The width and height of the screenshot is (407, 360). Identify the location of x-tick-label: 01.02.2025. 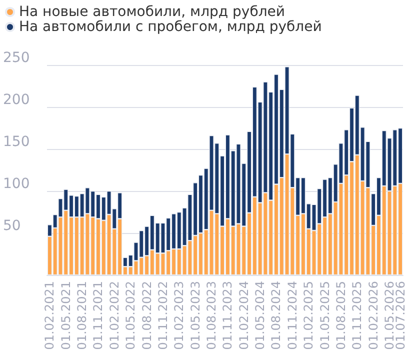
(309, 315).